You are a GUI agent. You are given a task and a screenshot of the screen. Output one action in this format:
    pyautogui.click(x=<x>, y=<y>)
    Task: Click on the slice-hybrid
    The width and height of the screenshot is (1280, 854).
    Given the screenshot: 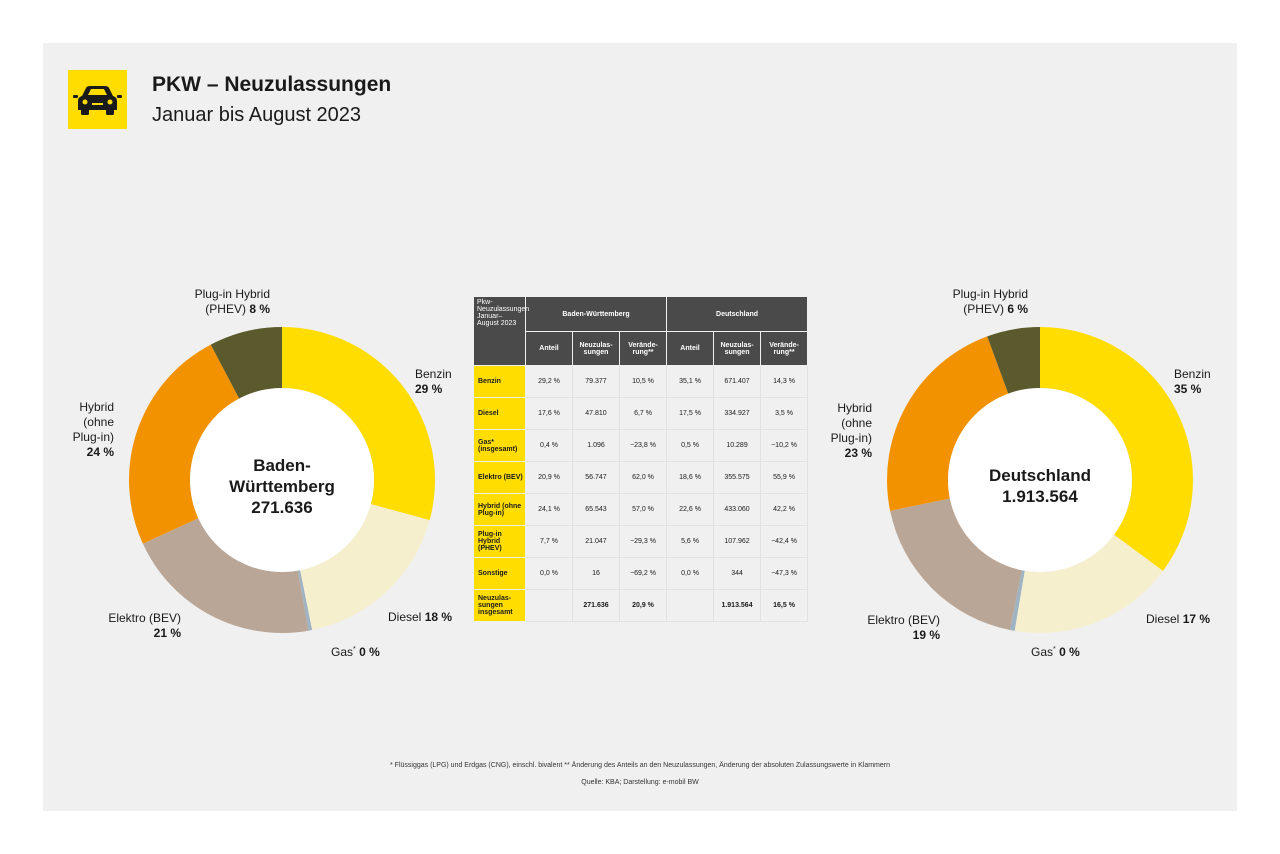 What is the action you would take?
    pyautogui.click(x=184, y=444)
    